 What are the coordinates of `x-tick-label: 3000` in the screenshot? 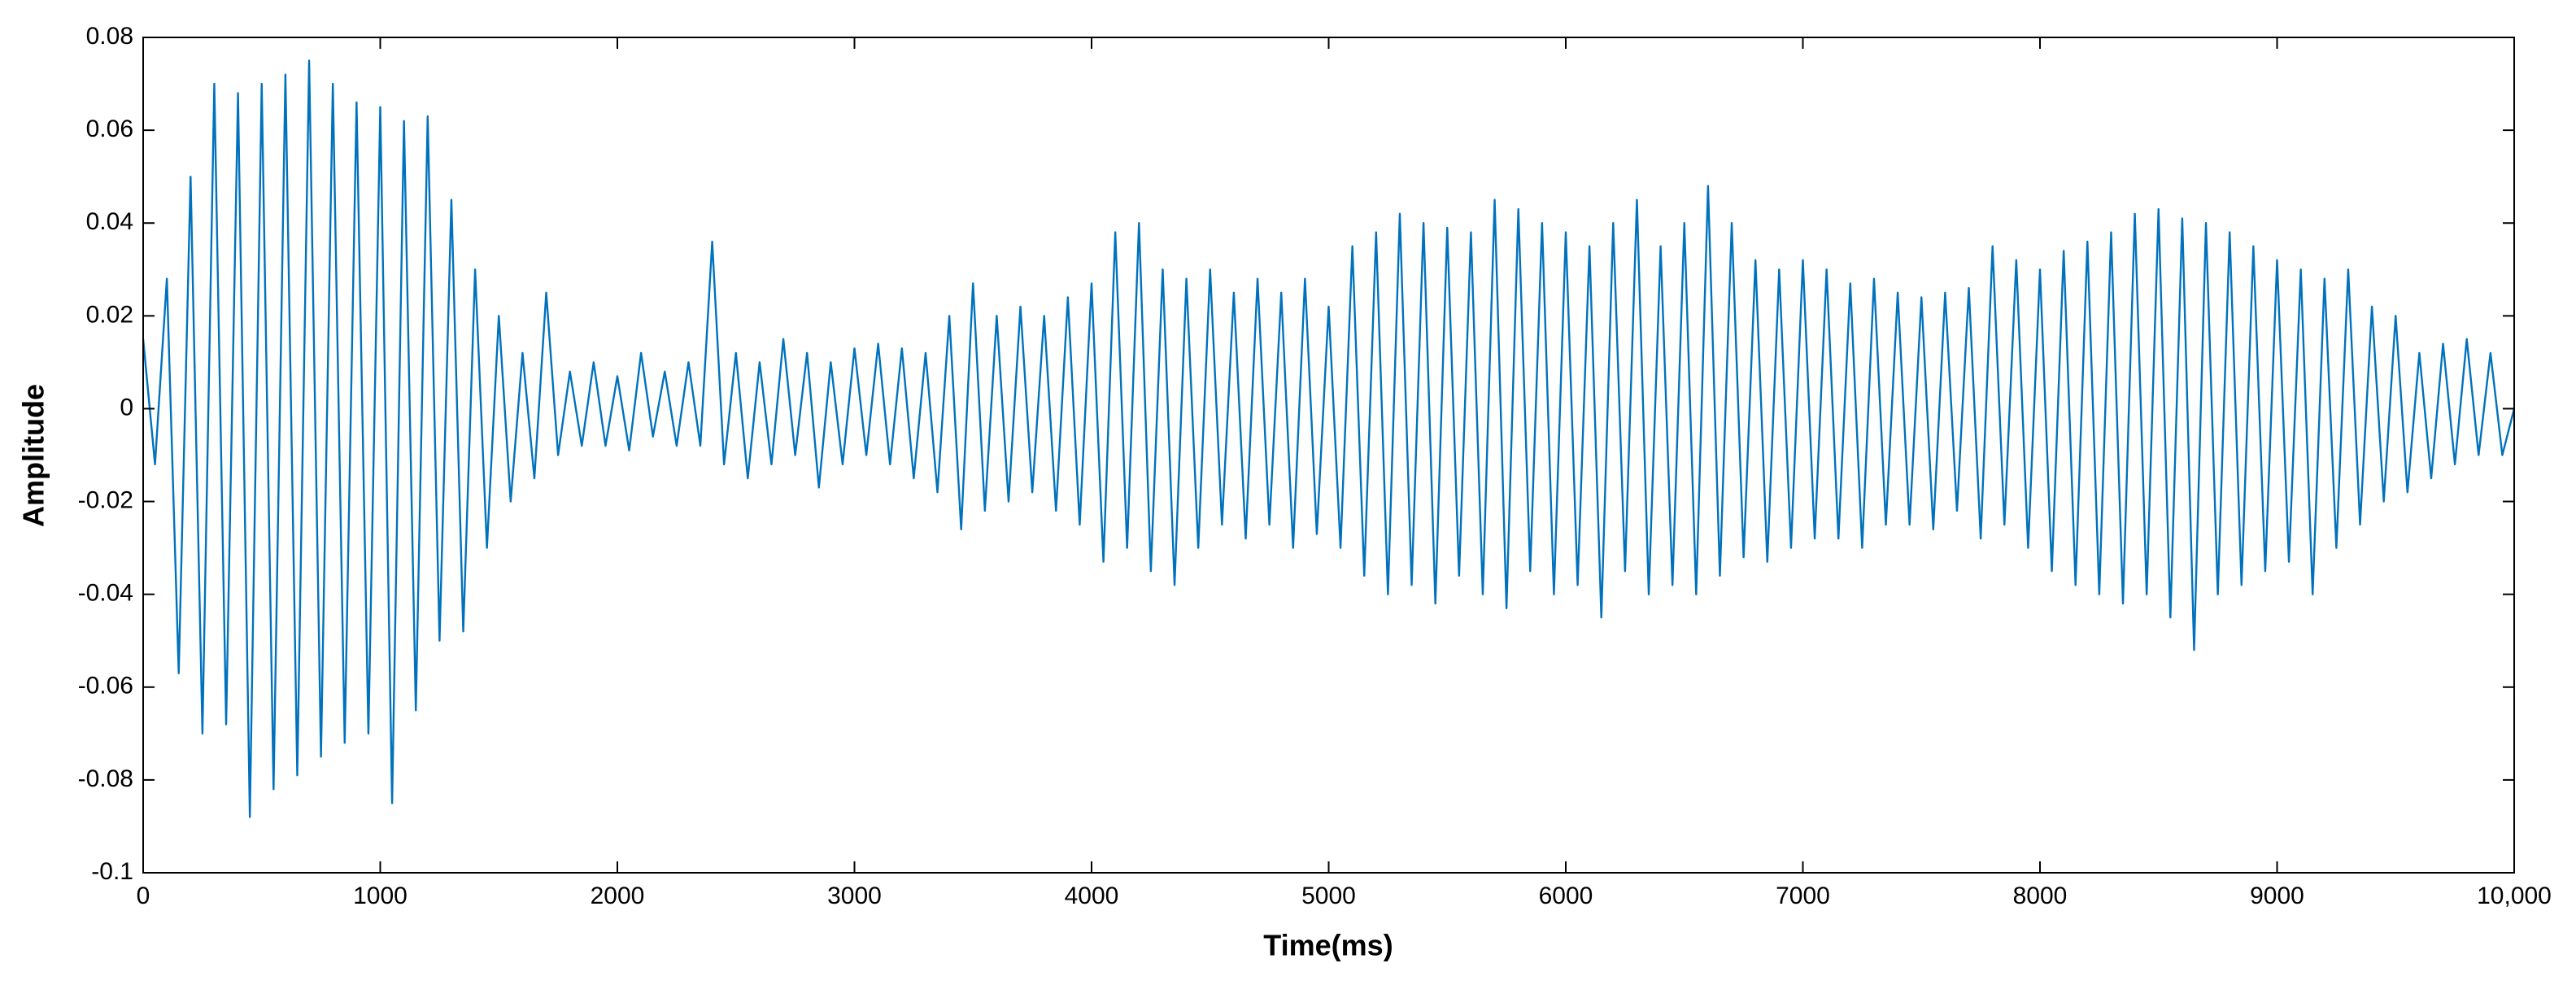 It's located at (854, 896).